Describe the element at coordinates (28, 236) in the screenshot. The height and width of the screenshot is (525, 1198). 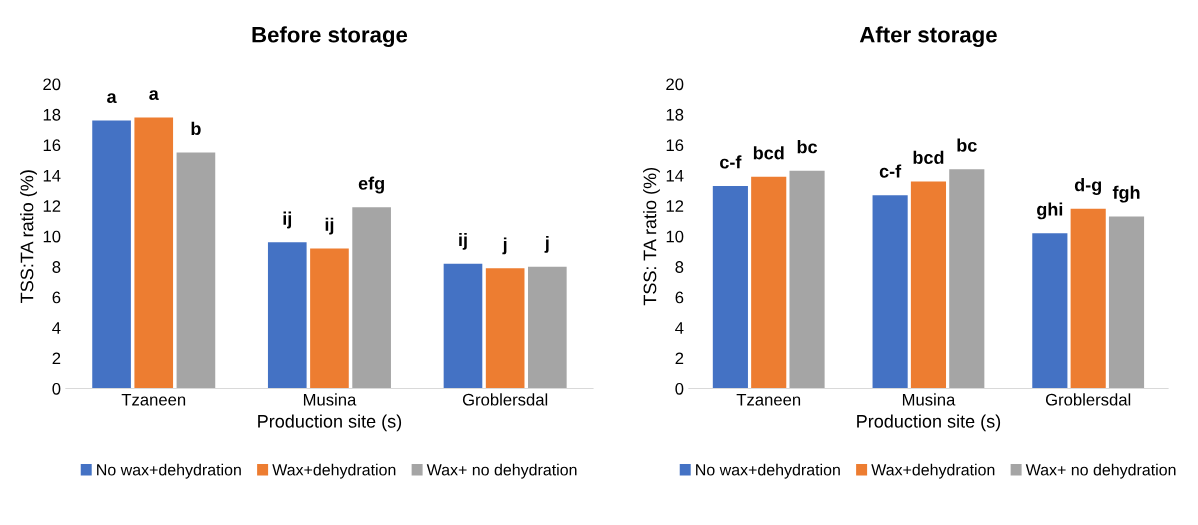
I see `y-axis-title: TSS:TA ratio (%)` at that location.